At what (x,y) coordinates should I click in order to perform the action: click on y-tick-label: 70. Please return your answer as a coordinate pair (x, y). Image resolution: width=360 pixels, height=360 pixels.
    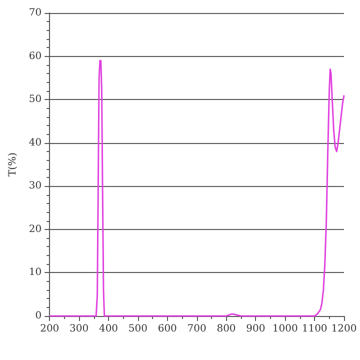
    Looking at the image, I should click on (35, 13).